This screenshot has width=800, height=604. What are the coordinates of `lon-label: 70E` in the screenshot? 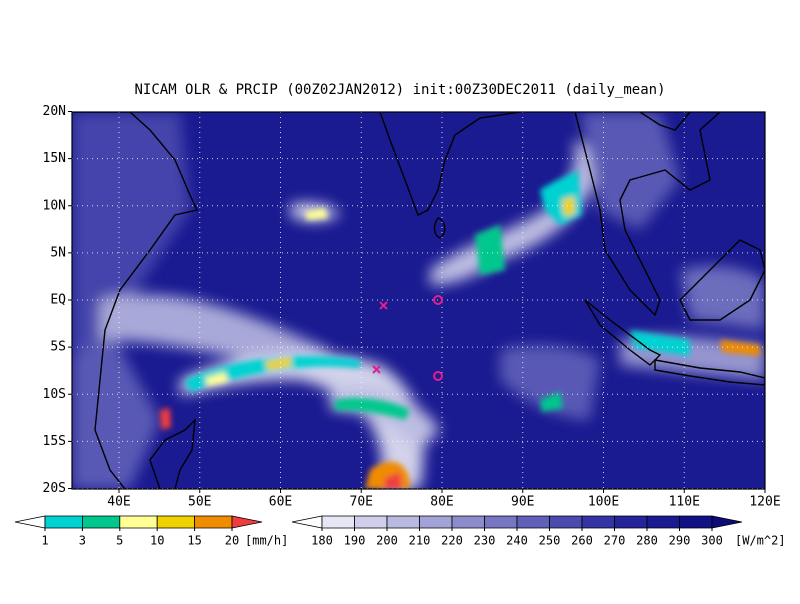 It's located at (361, 502).